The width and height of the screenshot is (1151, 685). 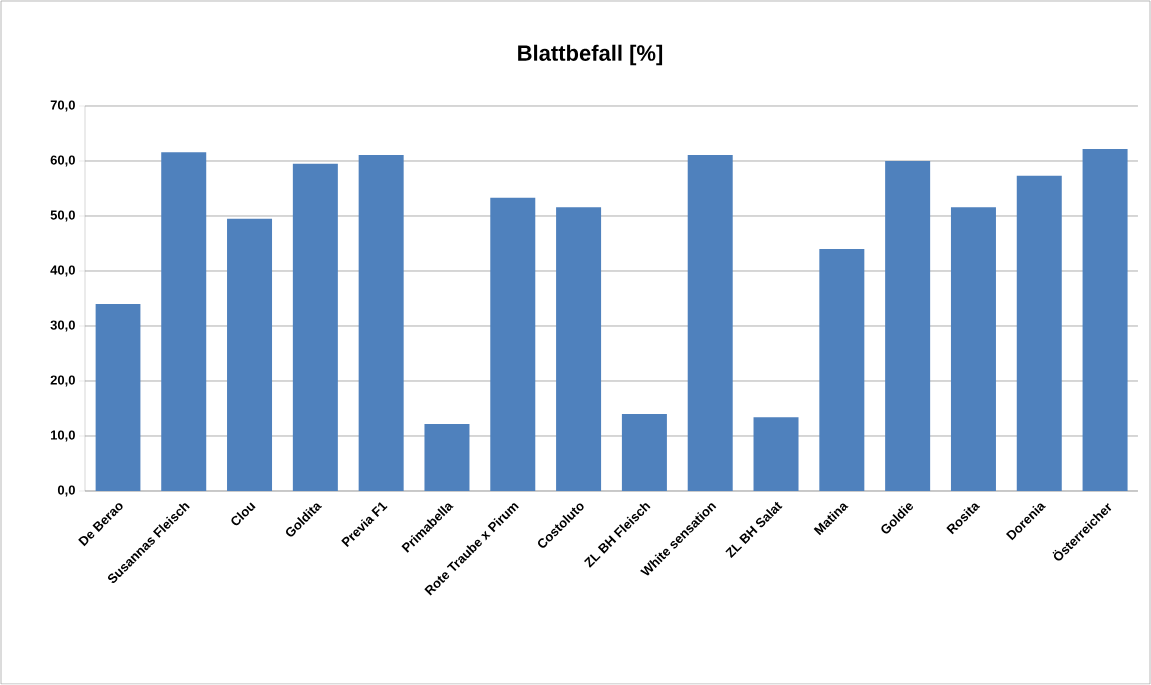 I want to click on y-tick-label: 0,0, so click(x=66, y=491).